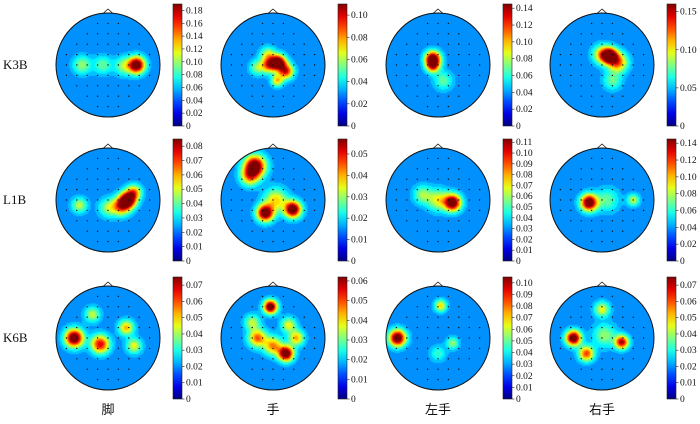 The height and width of the screenshot is (424, 700). I want to click on colorbar: 0 0.01 0.02 0.03 0.04 0.05, so click(352, 202).